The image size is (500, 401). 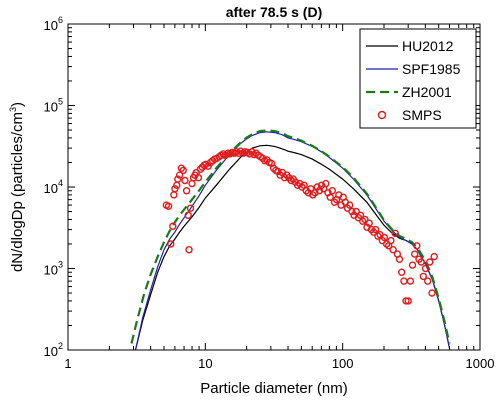 I want to click on y-tick-exponent: 3, so click(x=60, y=265).